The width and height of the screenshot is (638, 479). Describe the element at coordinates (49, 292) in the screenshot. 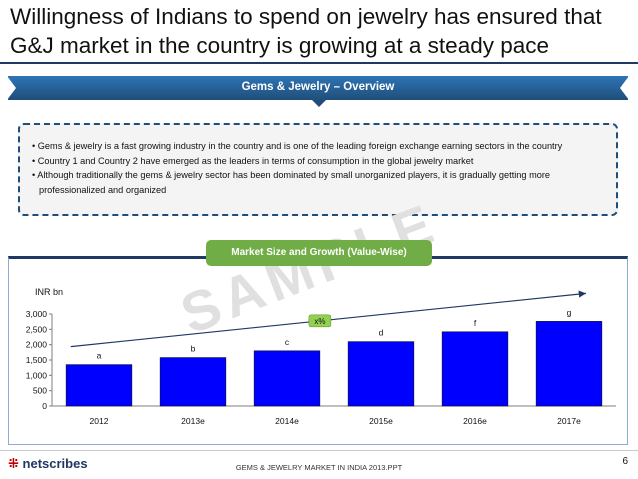

I see `y-unit-label: INR bn` at that location.